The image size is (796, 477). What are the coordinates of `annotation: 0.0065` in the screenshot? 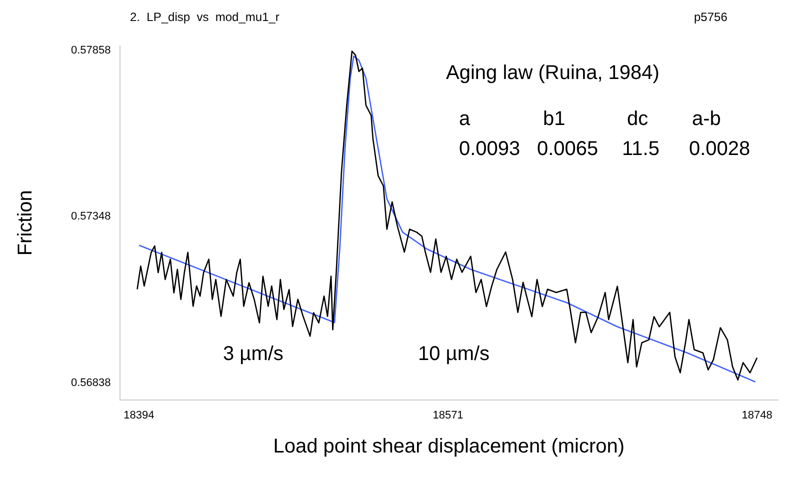 It's located at (567, 149).